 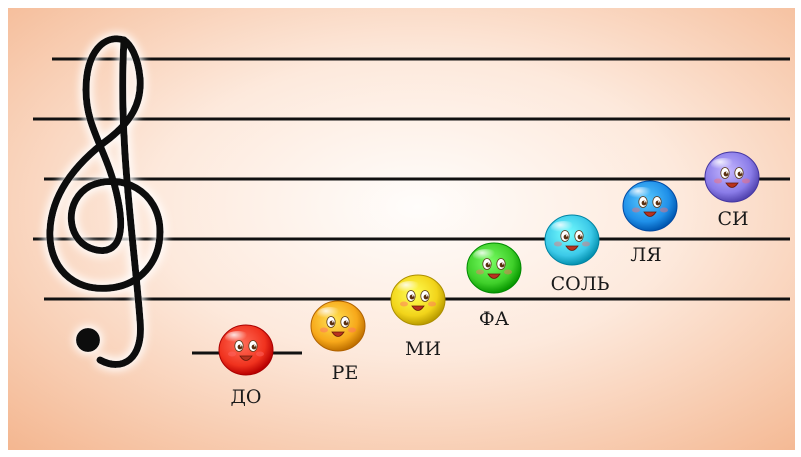 I want to click on note-sol: СОЛЬ, so click(x=577, y=254).